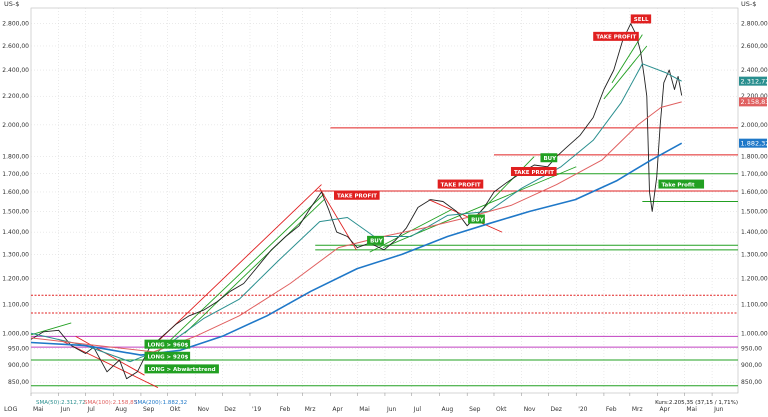 The image size is (768, 417). I want to click on footer-sma200: SMA(200):1.882,32, so click(160, 403).